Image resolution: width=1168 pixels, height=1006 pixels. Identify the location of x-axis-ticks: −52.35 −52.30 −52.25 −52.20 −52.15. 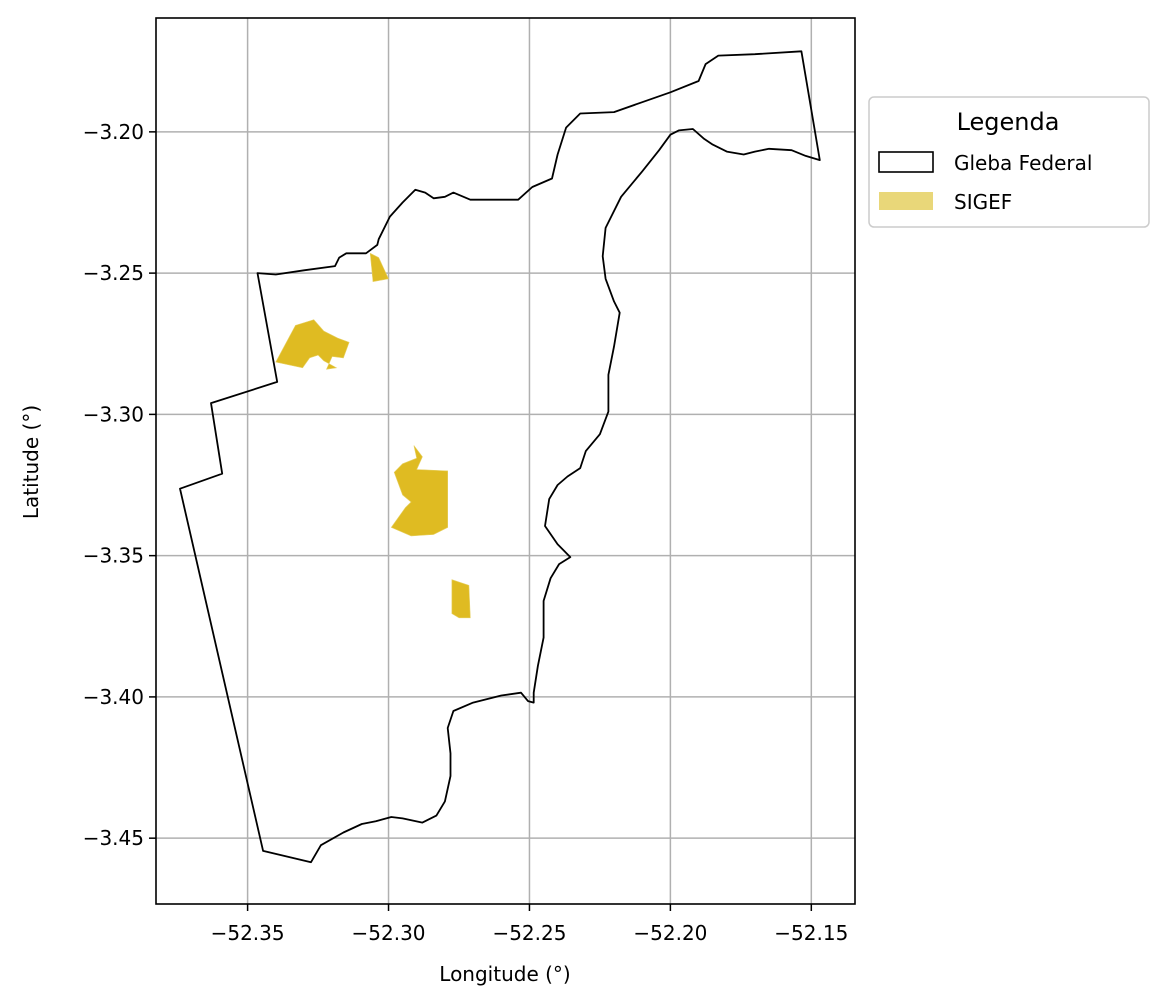
(529, 924).